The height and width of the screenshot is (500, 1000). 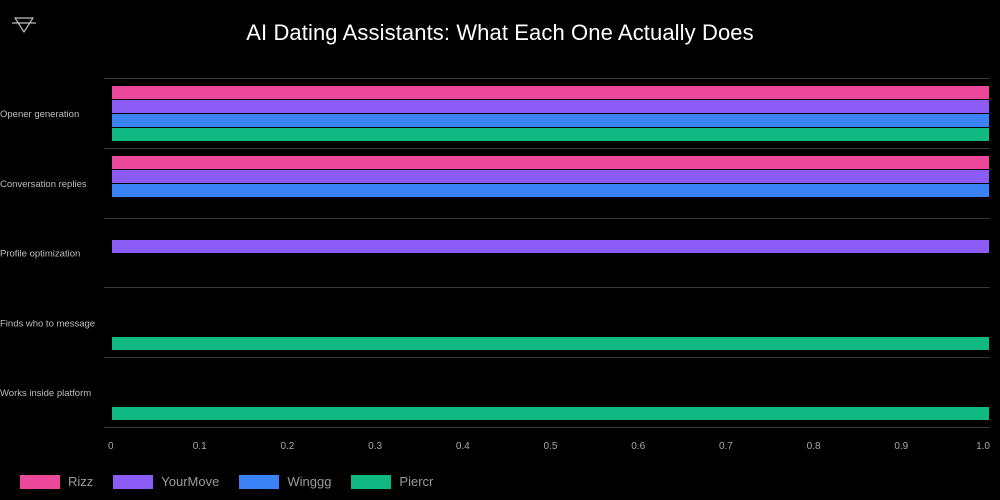 What do you see at coordinates (375, 446) in the screenshot?
I see `x-tick-label: 0.3` at bounding box center [375, 446].